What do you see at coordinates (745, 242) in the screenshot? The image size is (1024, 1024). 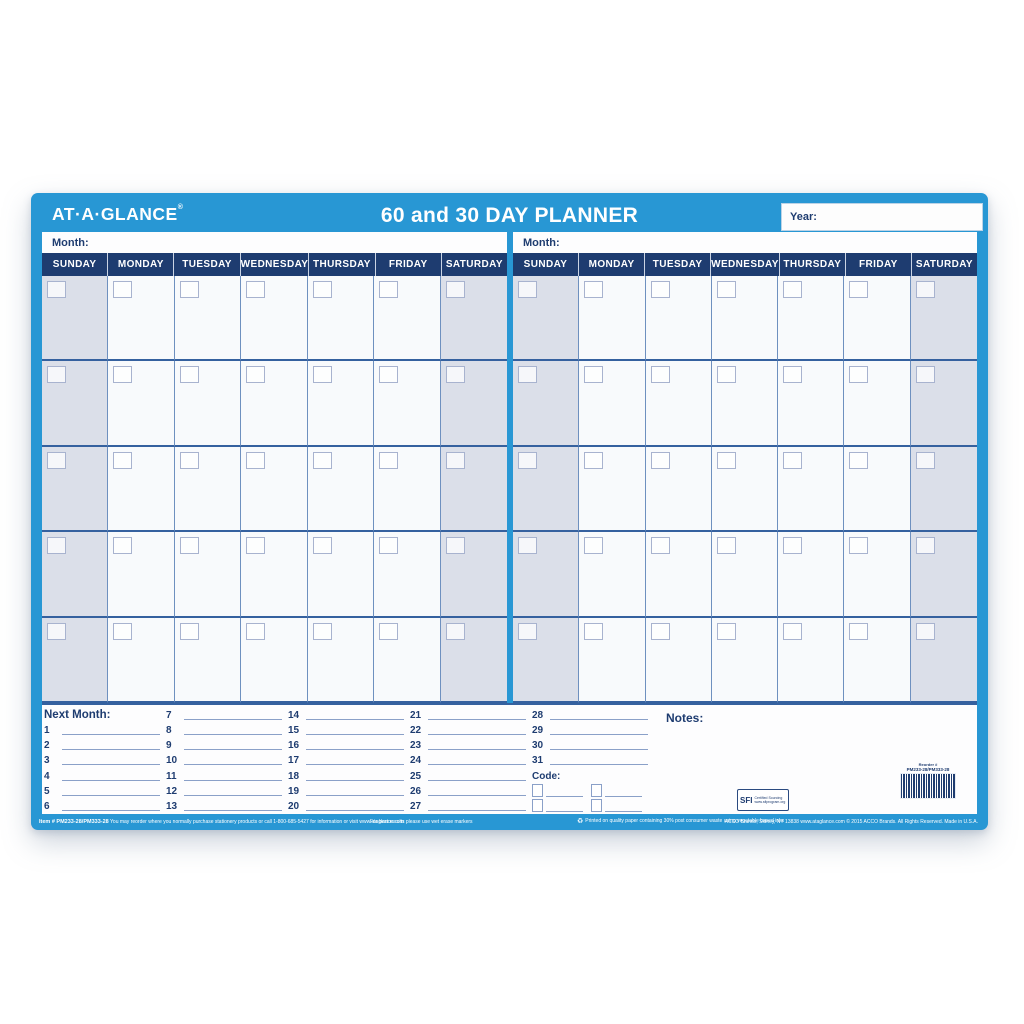 I see `month-field-2: Month:` at bounding box center [745, 242].